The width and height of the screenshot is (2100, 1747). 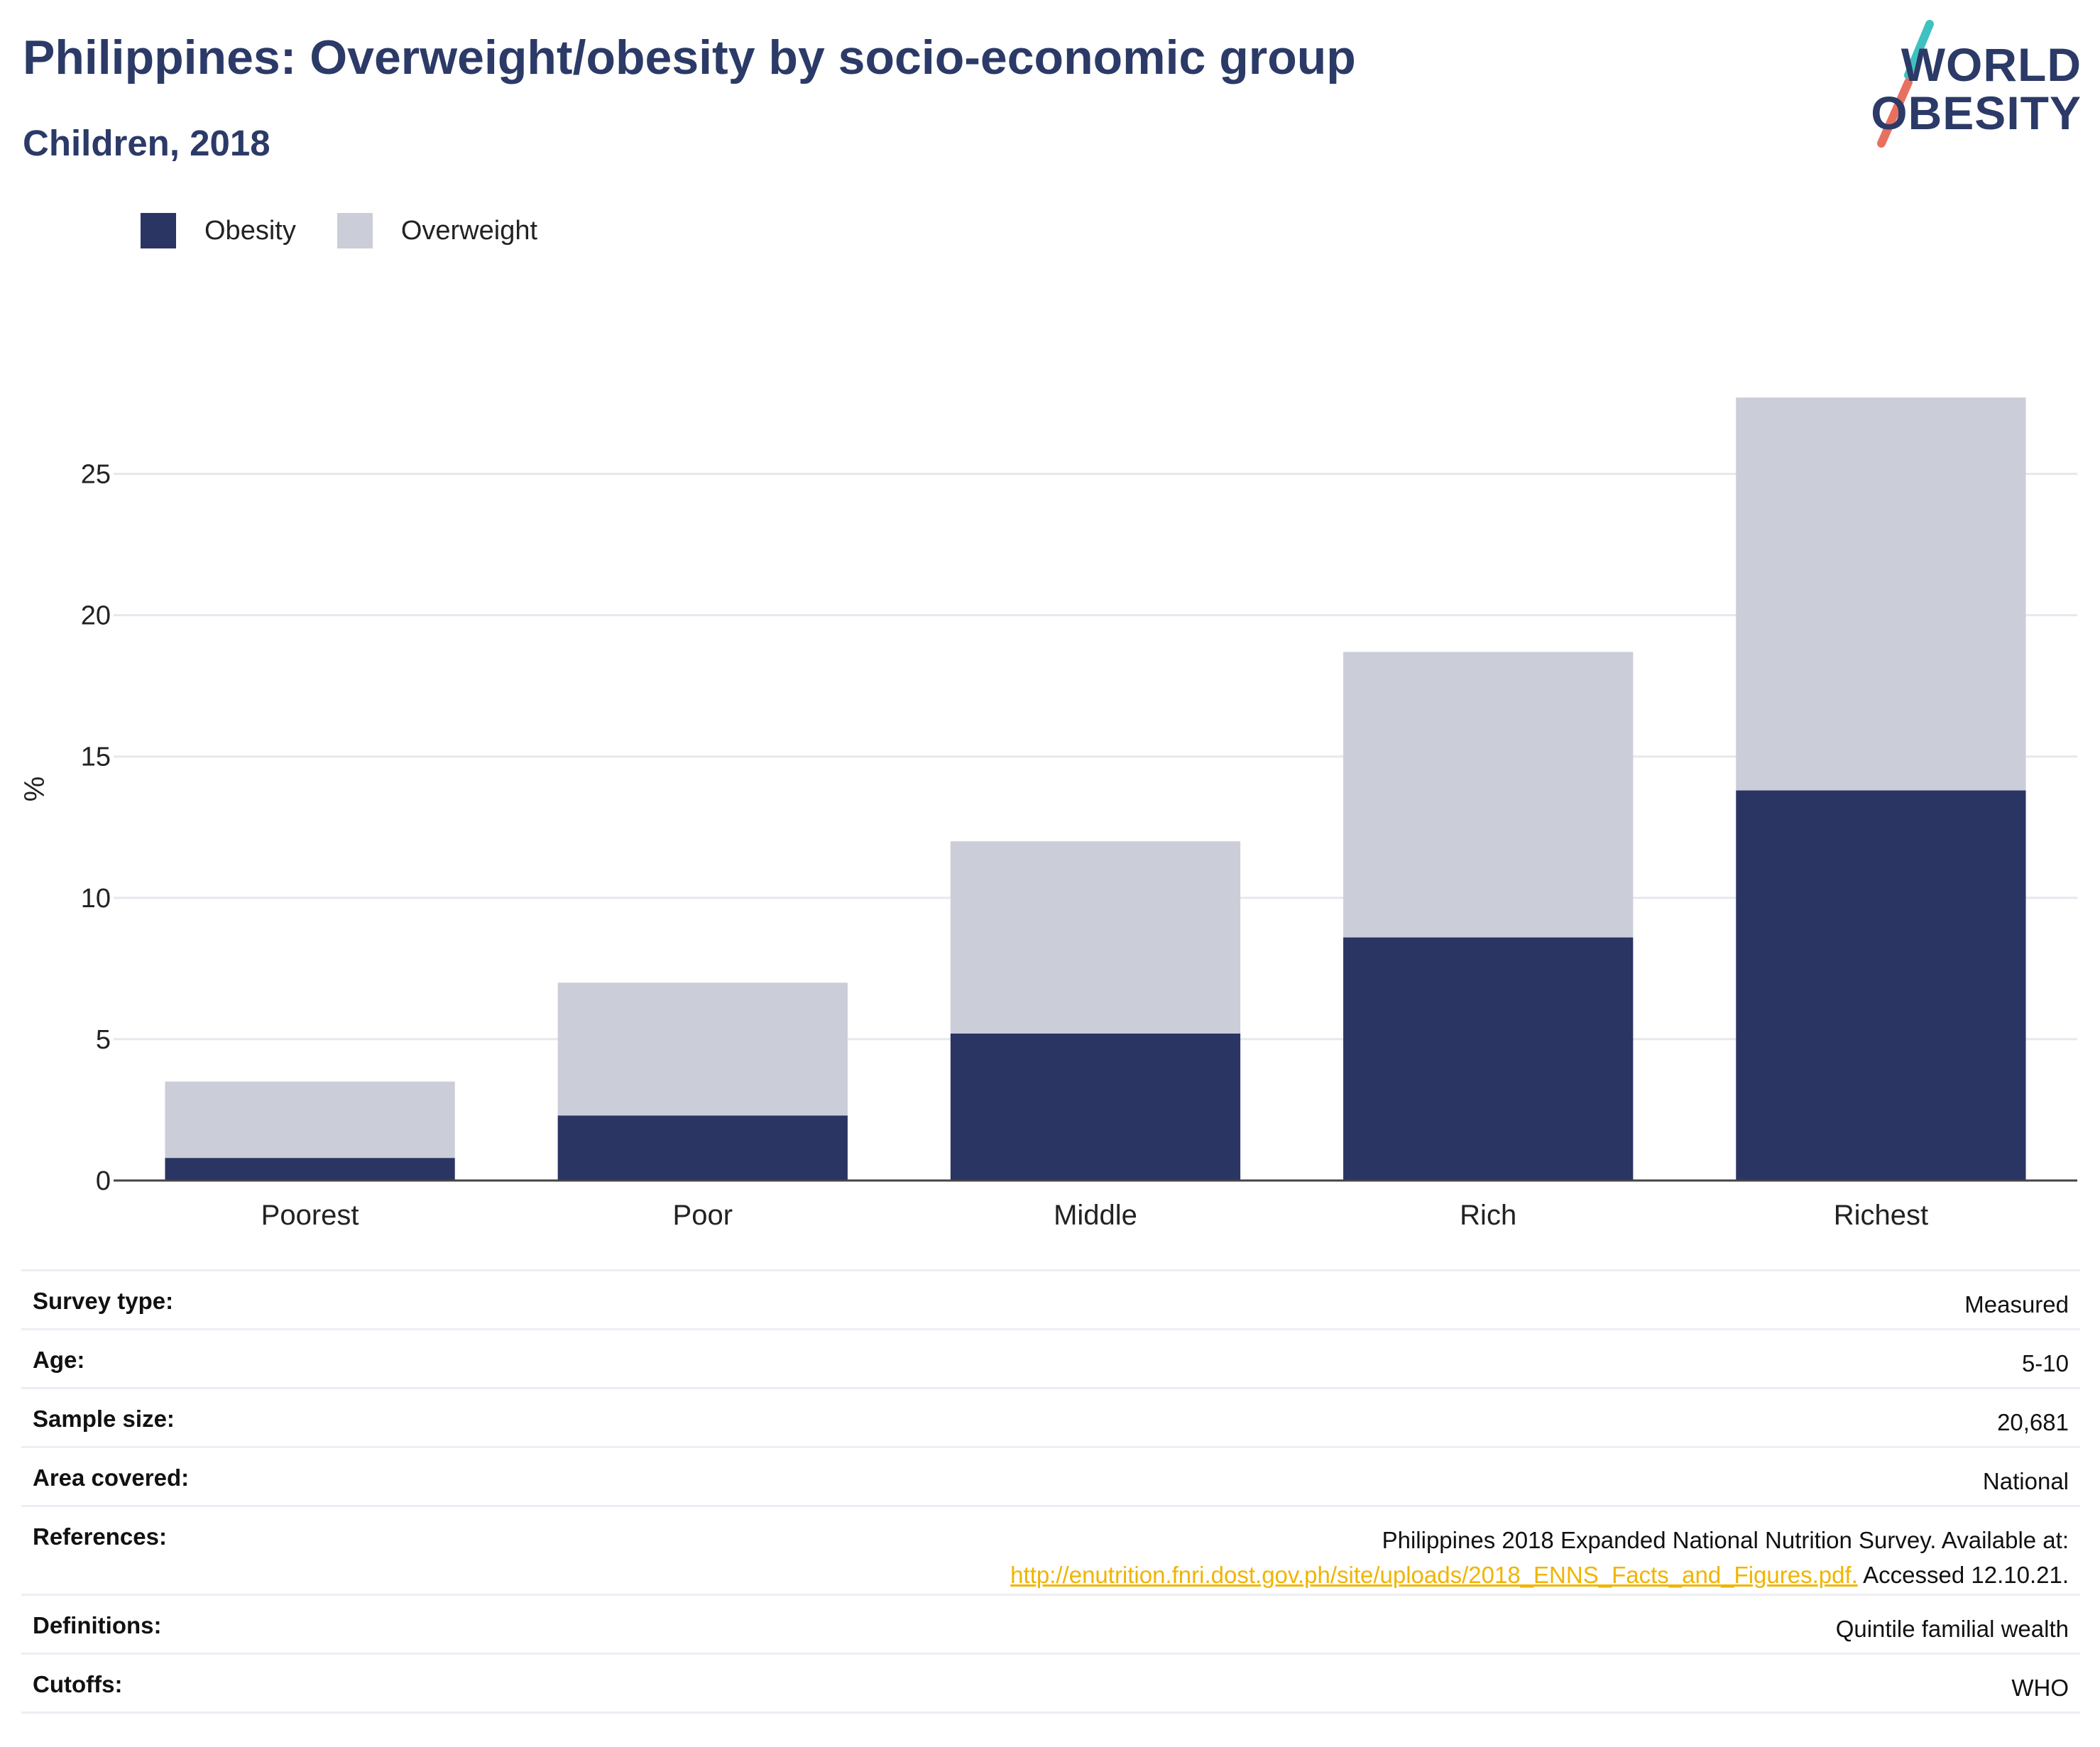 What do you see at coordinates (1881, 594) in the screenshot?
I see `bar-overweight-richest` at bounding box center [1881, 594].